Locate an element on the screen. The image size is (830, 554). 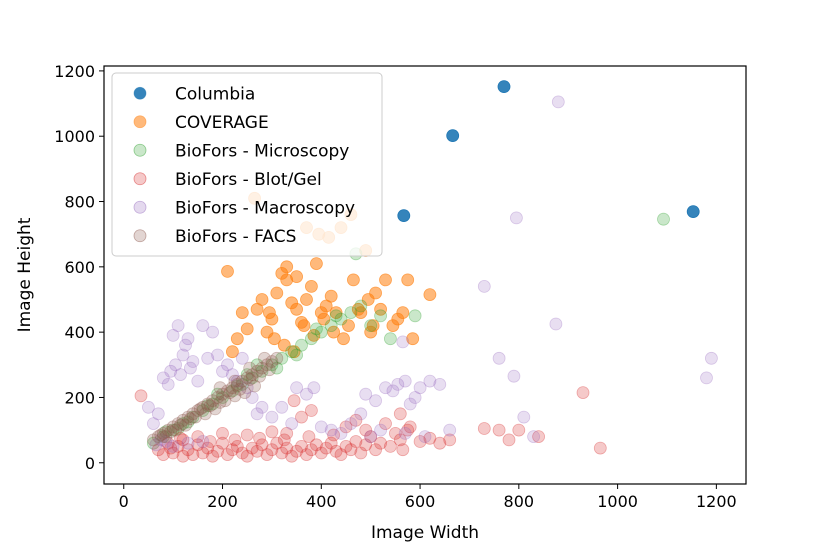
x-tick-label: 600 is located at coordinates (420, 501).